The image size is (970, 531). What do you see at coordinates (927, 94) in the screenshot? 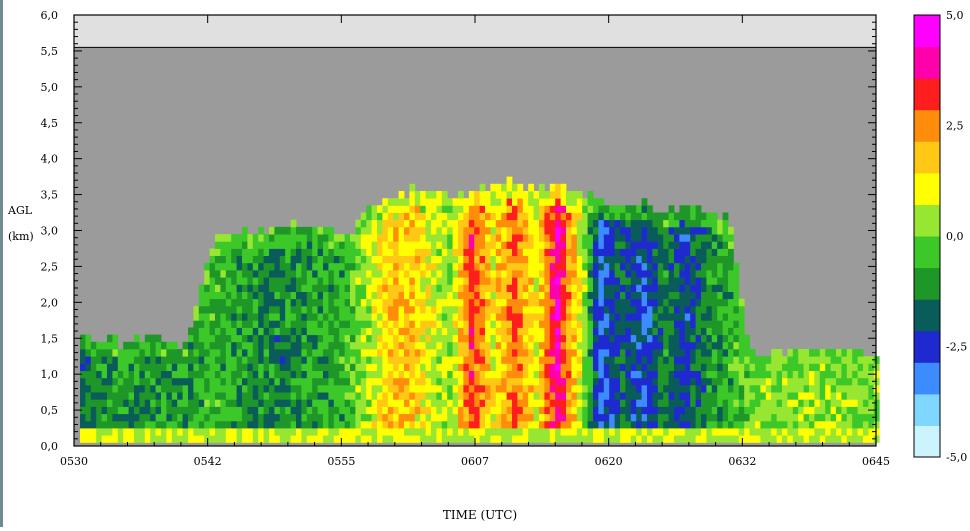
I see `colorbar-segment` at bounding box center [927, 94].